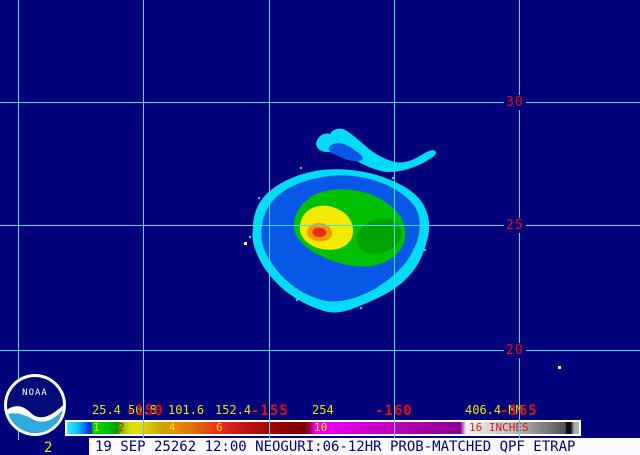 The image size is (640, 455). What do you see at coordinates (323, 410) in the screenshot?
I see `mm-label-254: 254` at bounding box center [323, 410].